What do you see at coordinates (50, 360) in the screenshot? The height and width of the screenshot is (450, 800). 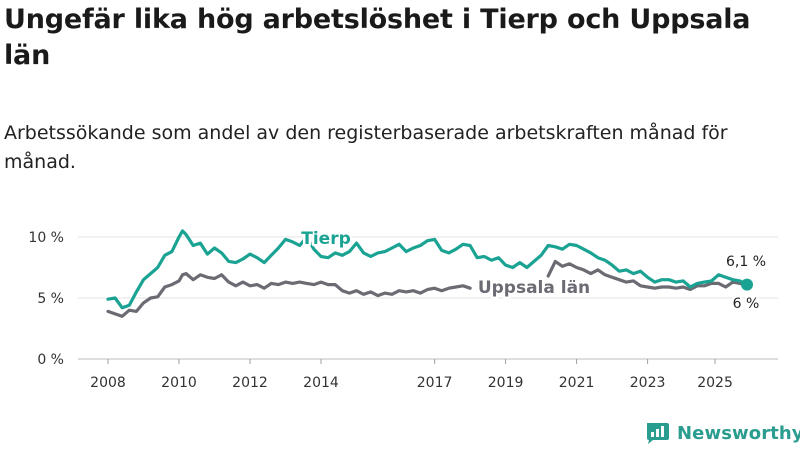 I see `y-tick-label: 0 %` at bounding box center [50, 360].